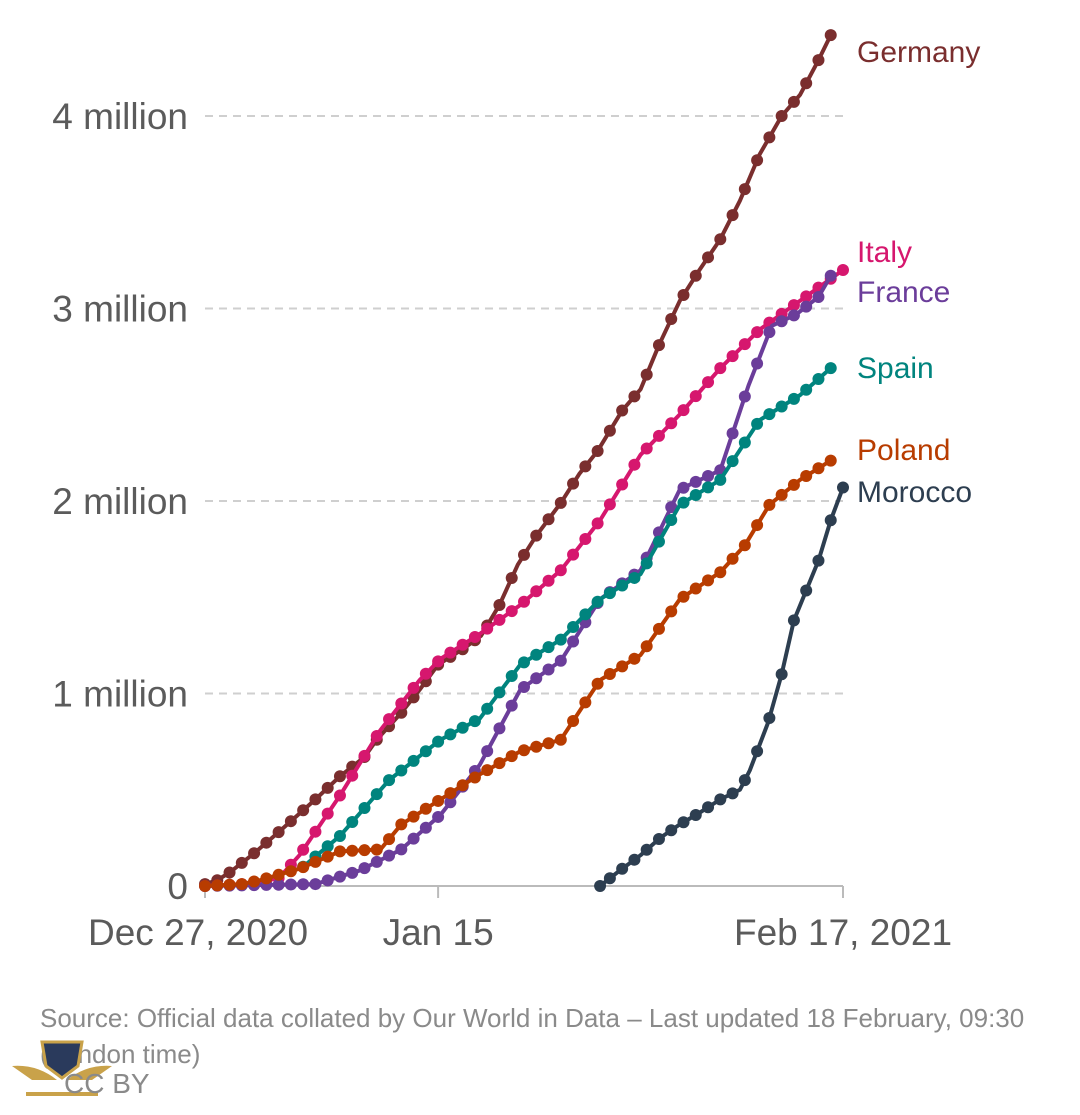 This screenshot has width=1080, height=1115. Describe the element at coordinates (62, 1071) in the screenshot. I see `watermark-logo` at that location.